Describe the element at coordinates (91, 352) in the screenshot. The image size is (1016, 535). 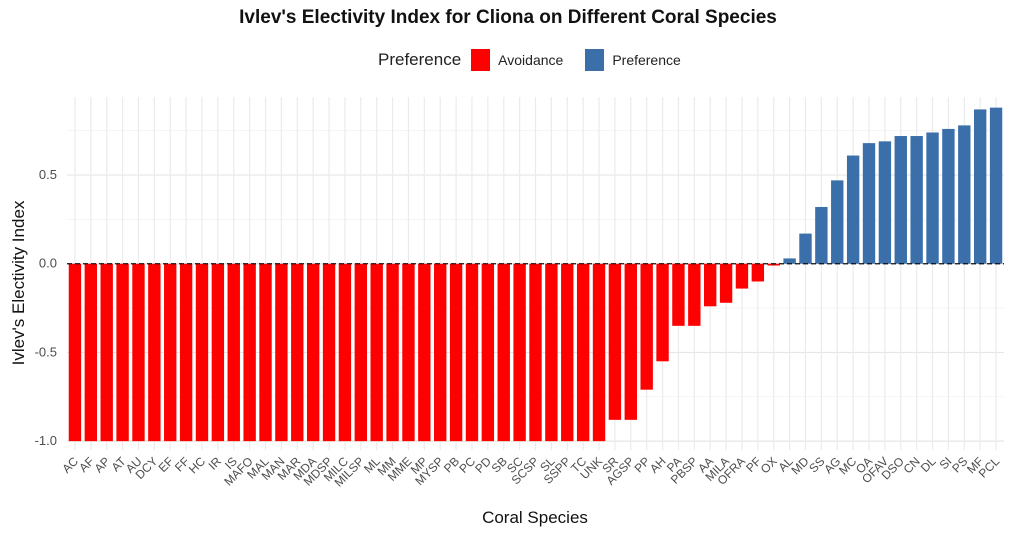
I see `bar-af` at that location.